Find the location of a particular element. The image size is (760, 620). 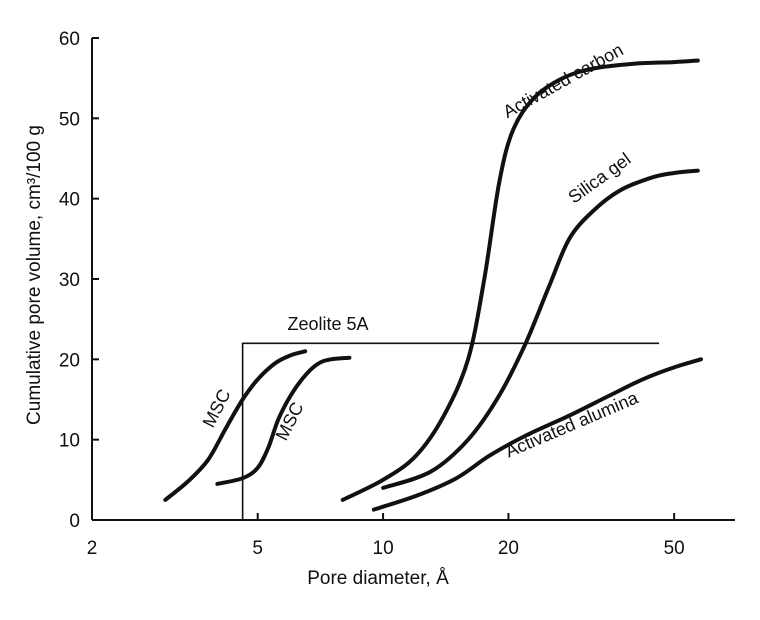

y-tick-label: 20 is located at coordinates (69, 360).